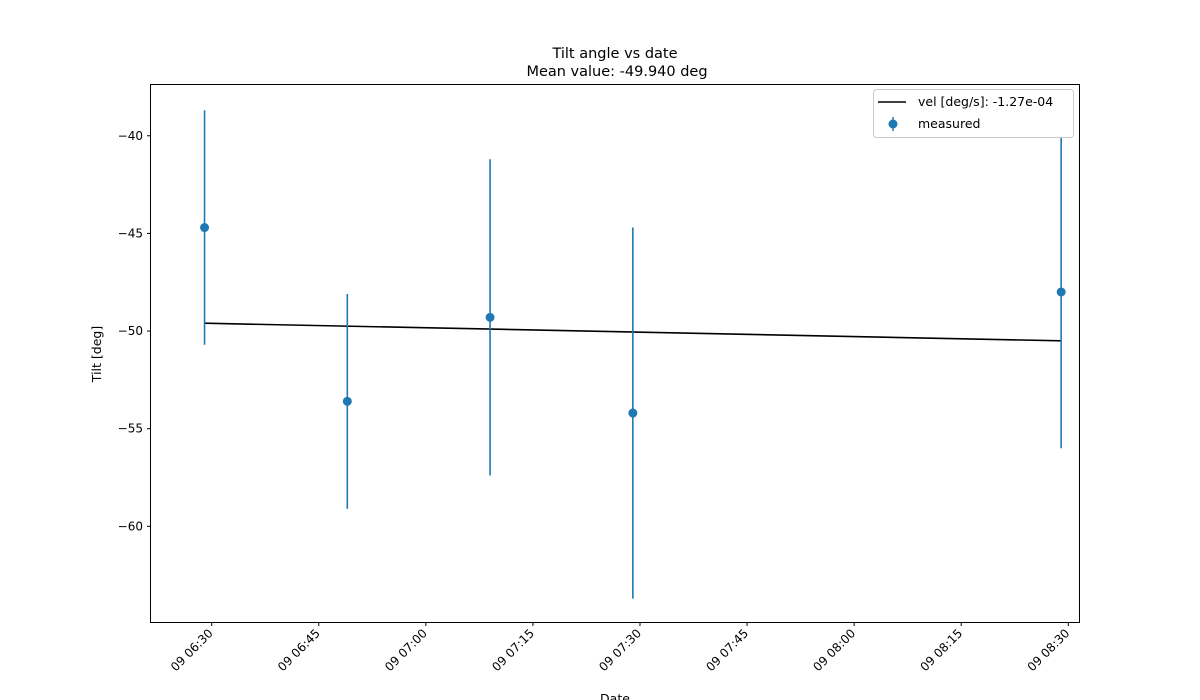 Image resolution: width=1200 pixels, height=700 pixels. I want to click on y-tick-label-0: −40, so click(130, 136).